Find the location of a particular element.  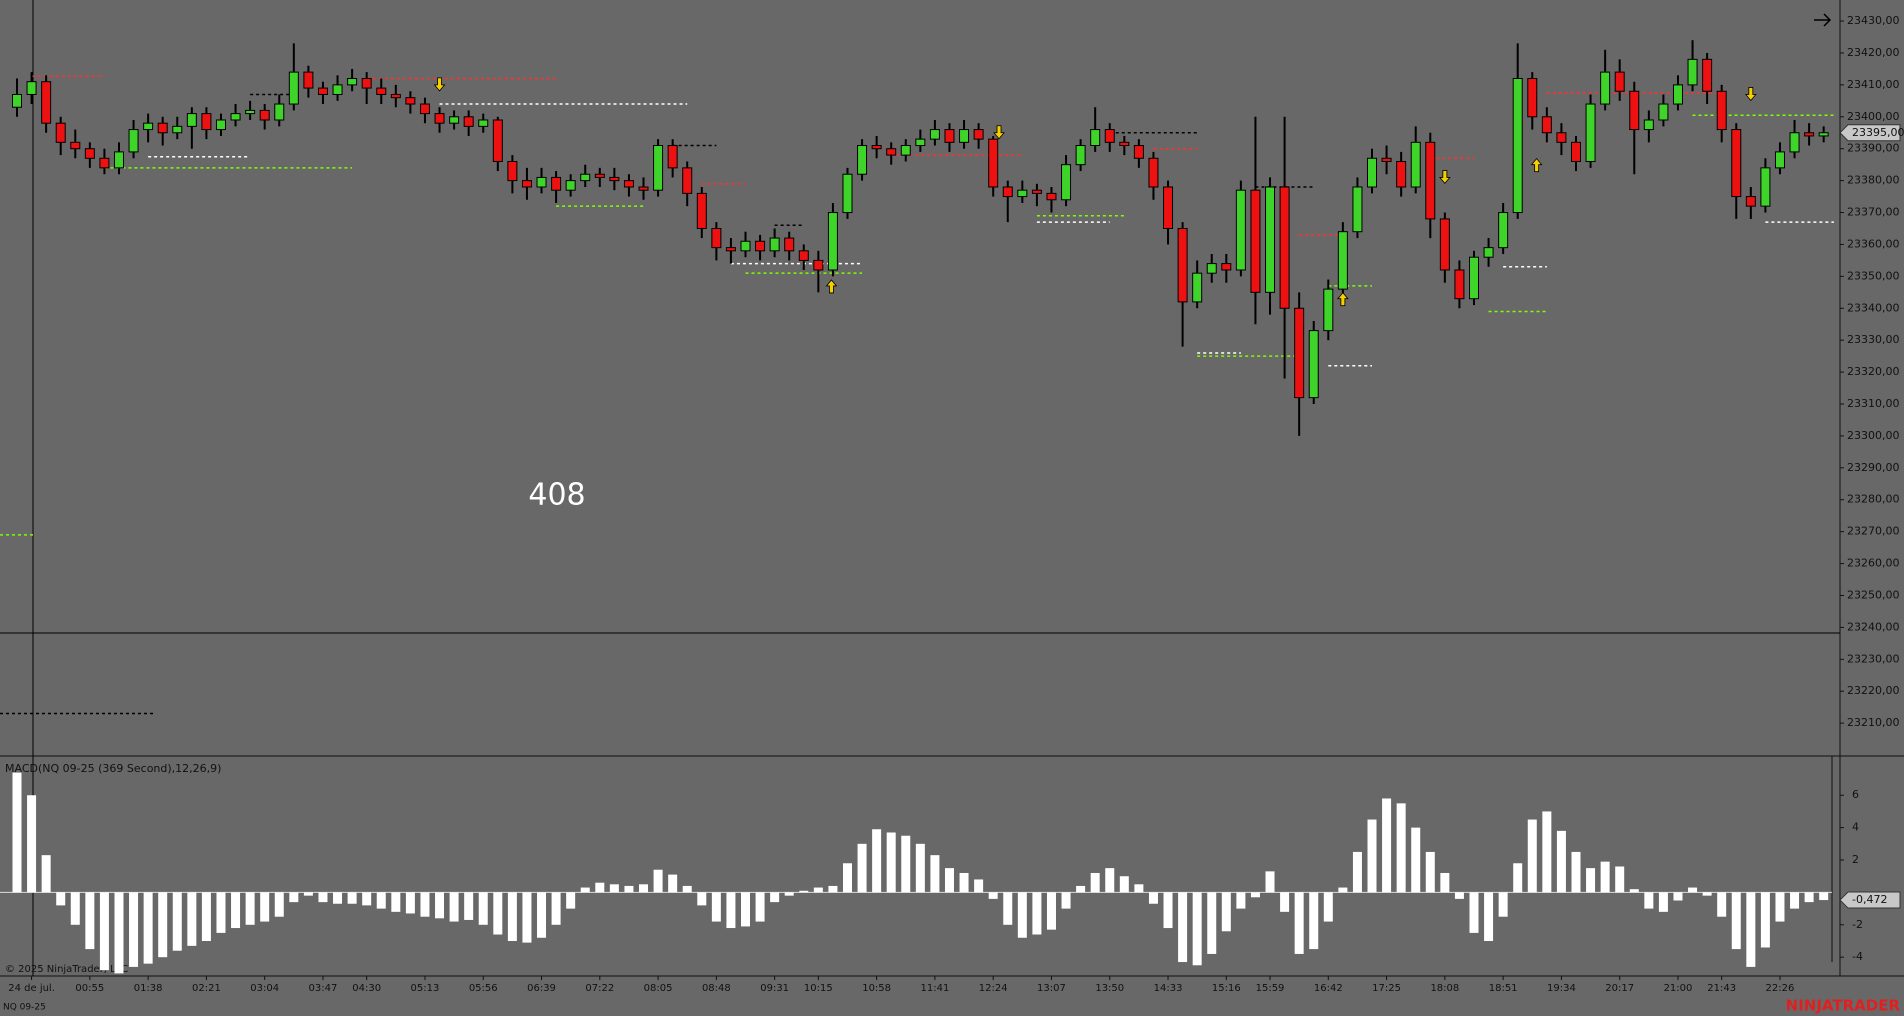

x-tick-label: 08:48 is located at coordinates (716, 988).